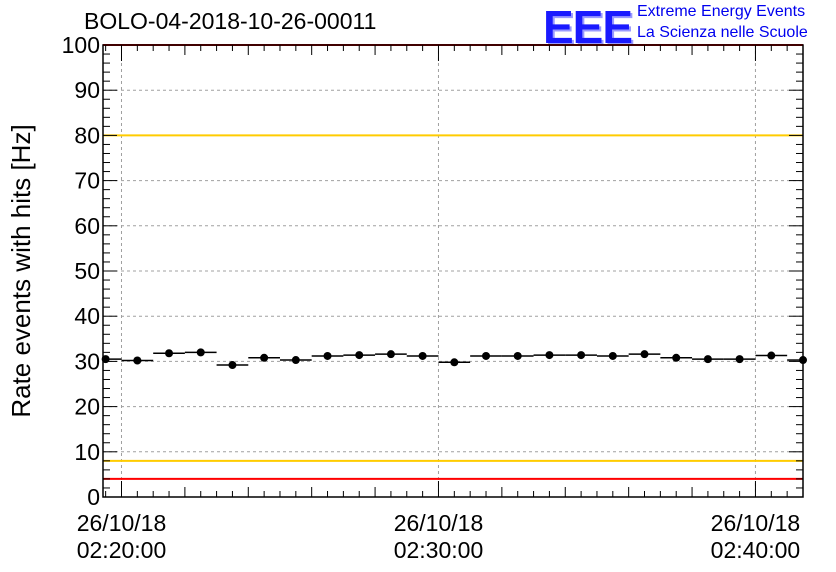 The width and height of the screenshot is (836, 572). I want to click on y-tick-label: 30, so click(87, 361).